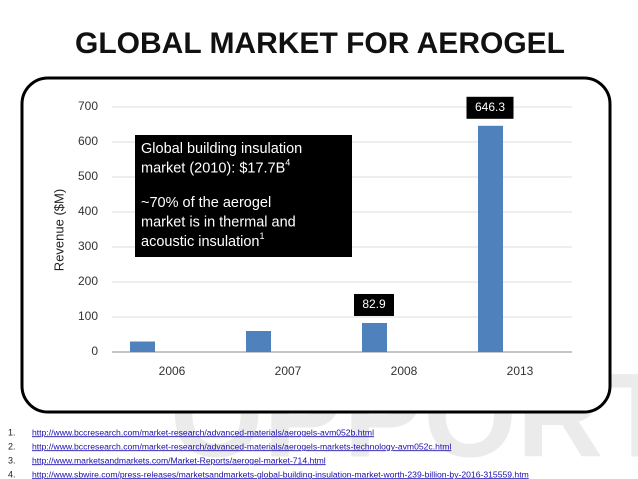 Image resolution: width=638 pixels, height=479 pixels. Describe the element at coordinates (88, 246) in the screenshot. I see `y-tick-label: 300` at that location.